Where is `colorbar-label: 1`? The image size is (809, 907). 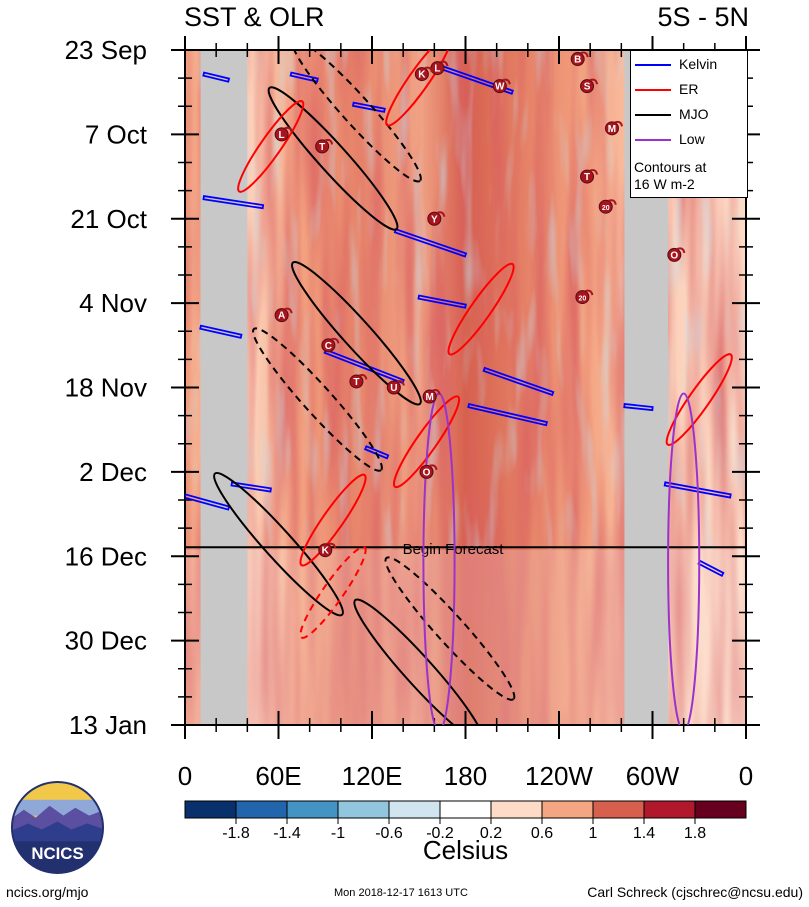 colorbar-label: 1 is located at coordinates (593, 833).